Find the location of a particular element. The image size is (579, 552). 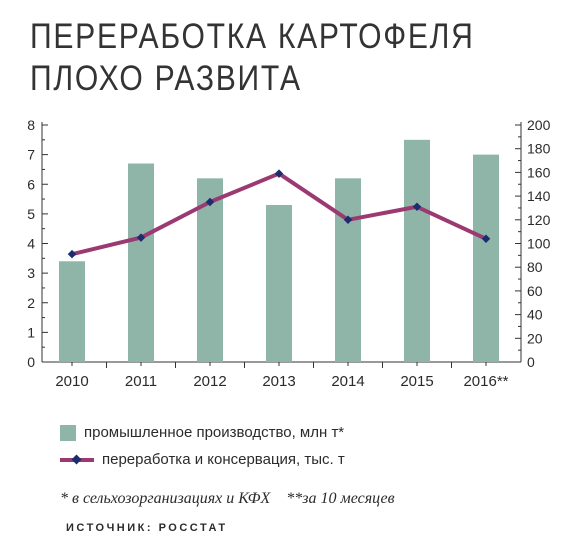

line-point-2011 is located at coordinates (141, 237).